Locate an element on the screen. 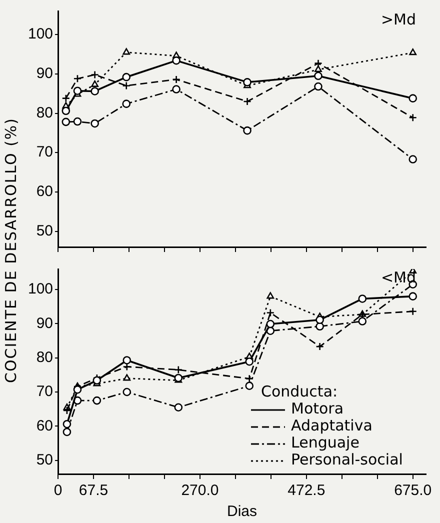 The height and width of the screenshot is (523, 440). annotation: >Md is located at coordinates (398, 19).